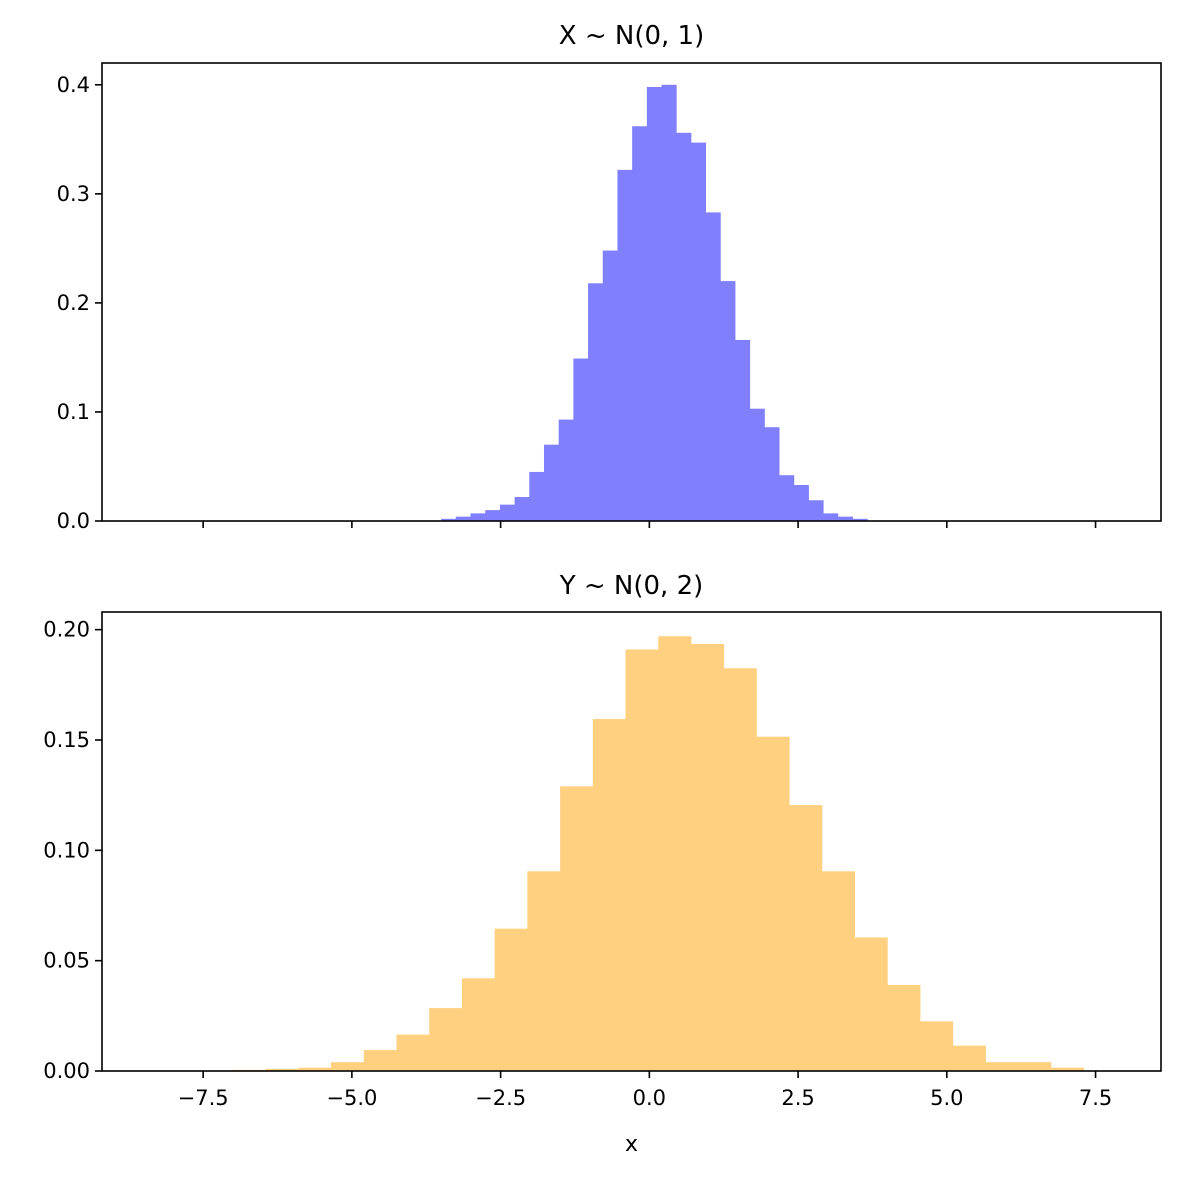 The image size is (1180, 1178). What do you see at coordinates (500, 1098) in the screenshot?
I see `x-tick-label: −2.5` at bounding box center [500, 1098].